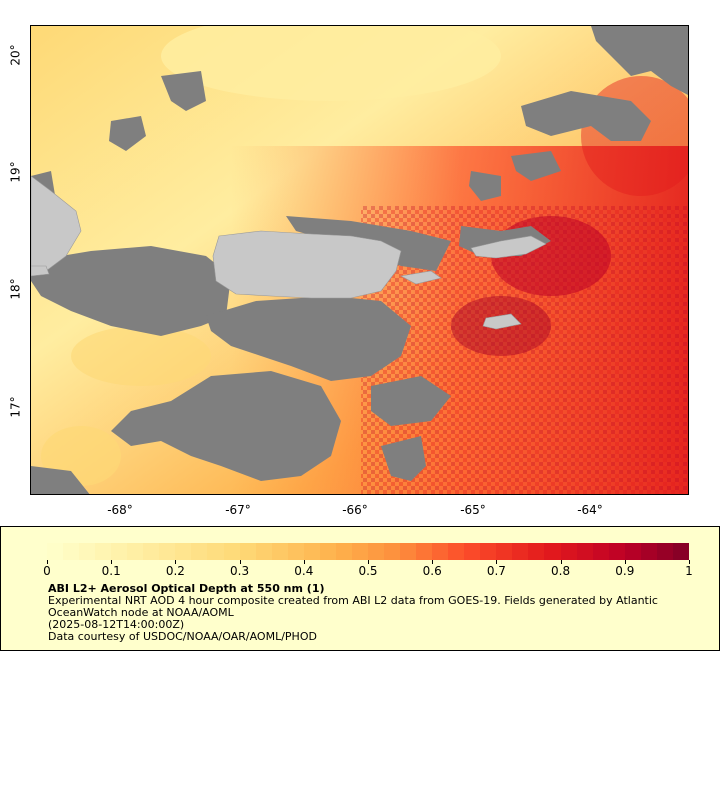  I want to click on vieques-land, so click(421, 277).